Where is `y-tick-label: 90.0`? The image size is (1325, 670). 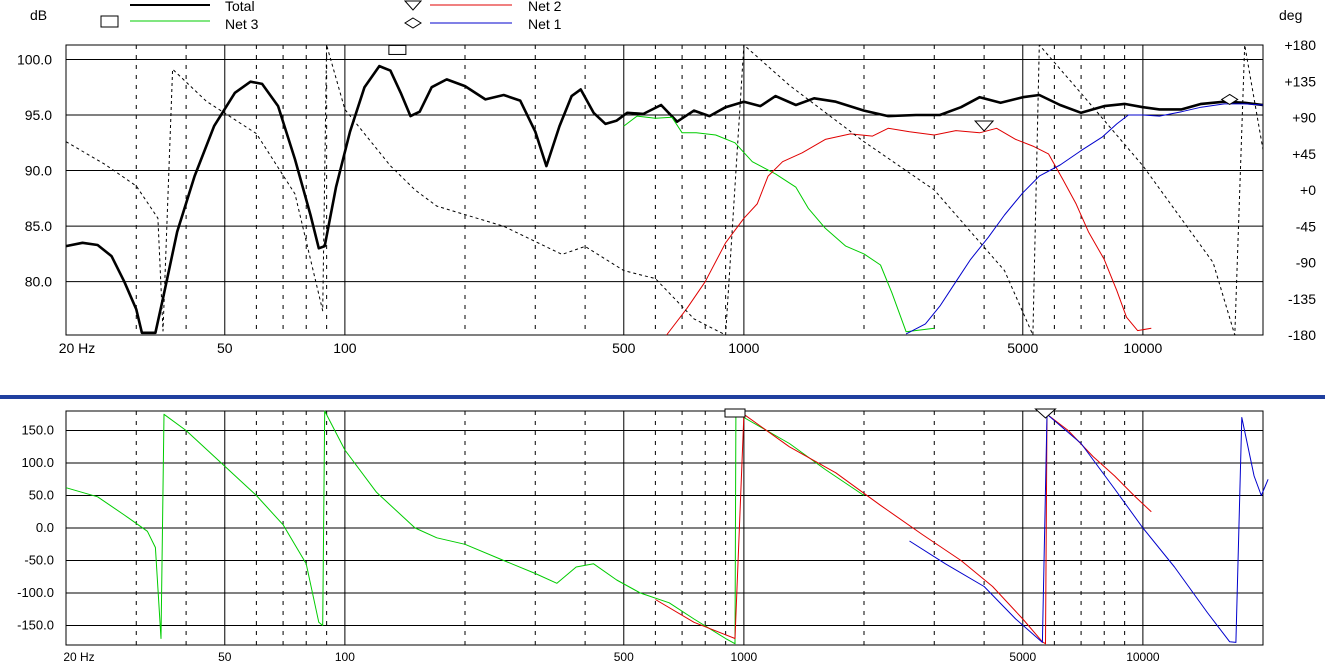 y-tick-label: 90.0 is located at coordinates (38, 171).